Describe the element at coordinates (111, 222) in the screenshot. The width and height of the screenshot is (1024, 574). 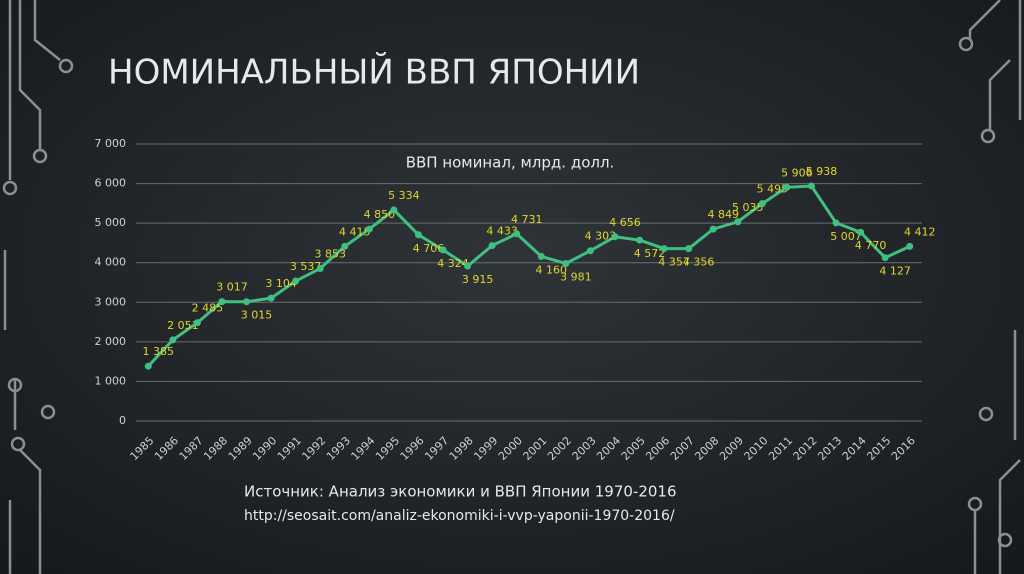
I see `y-tick-label: 5 000` at that location.